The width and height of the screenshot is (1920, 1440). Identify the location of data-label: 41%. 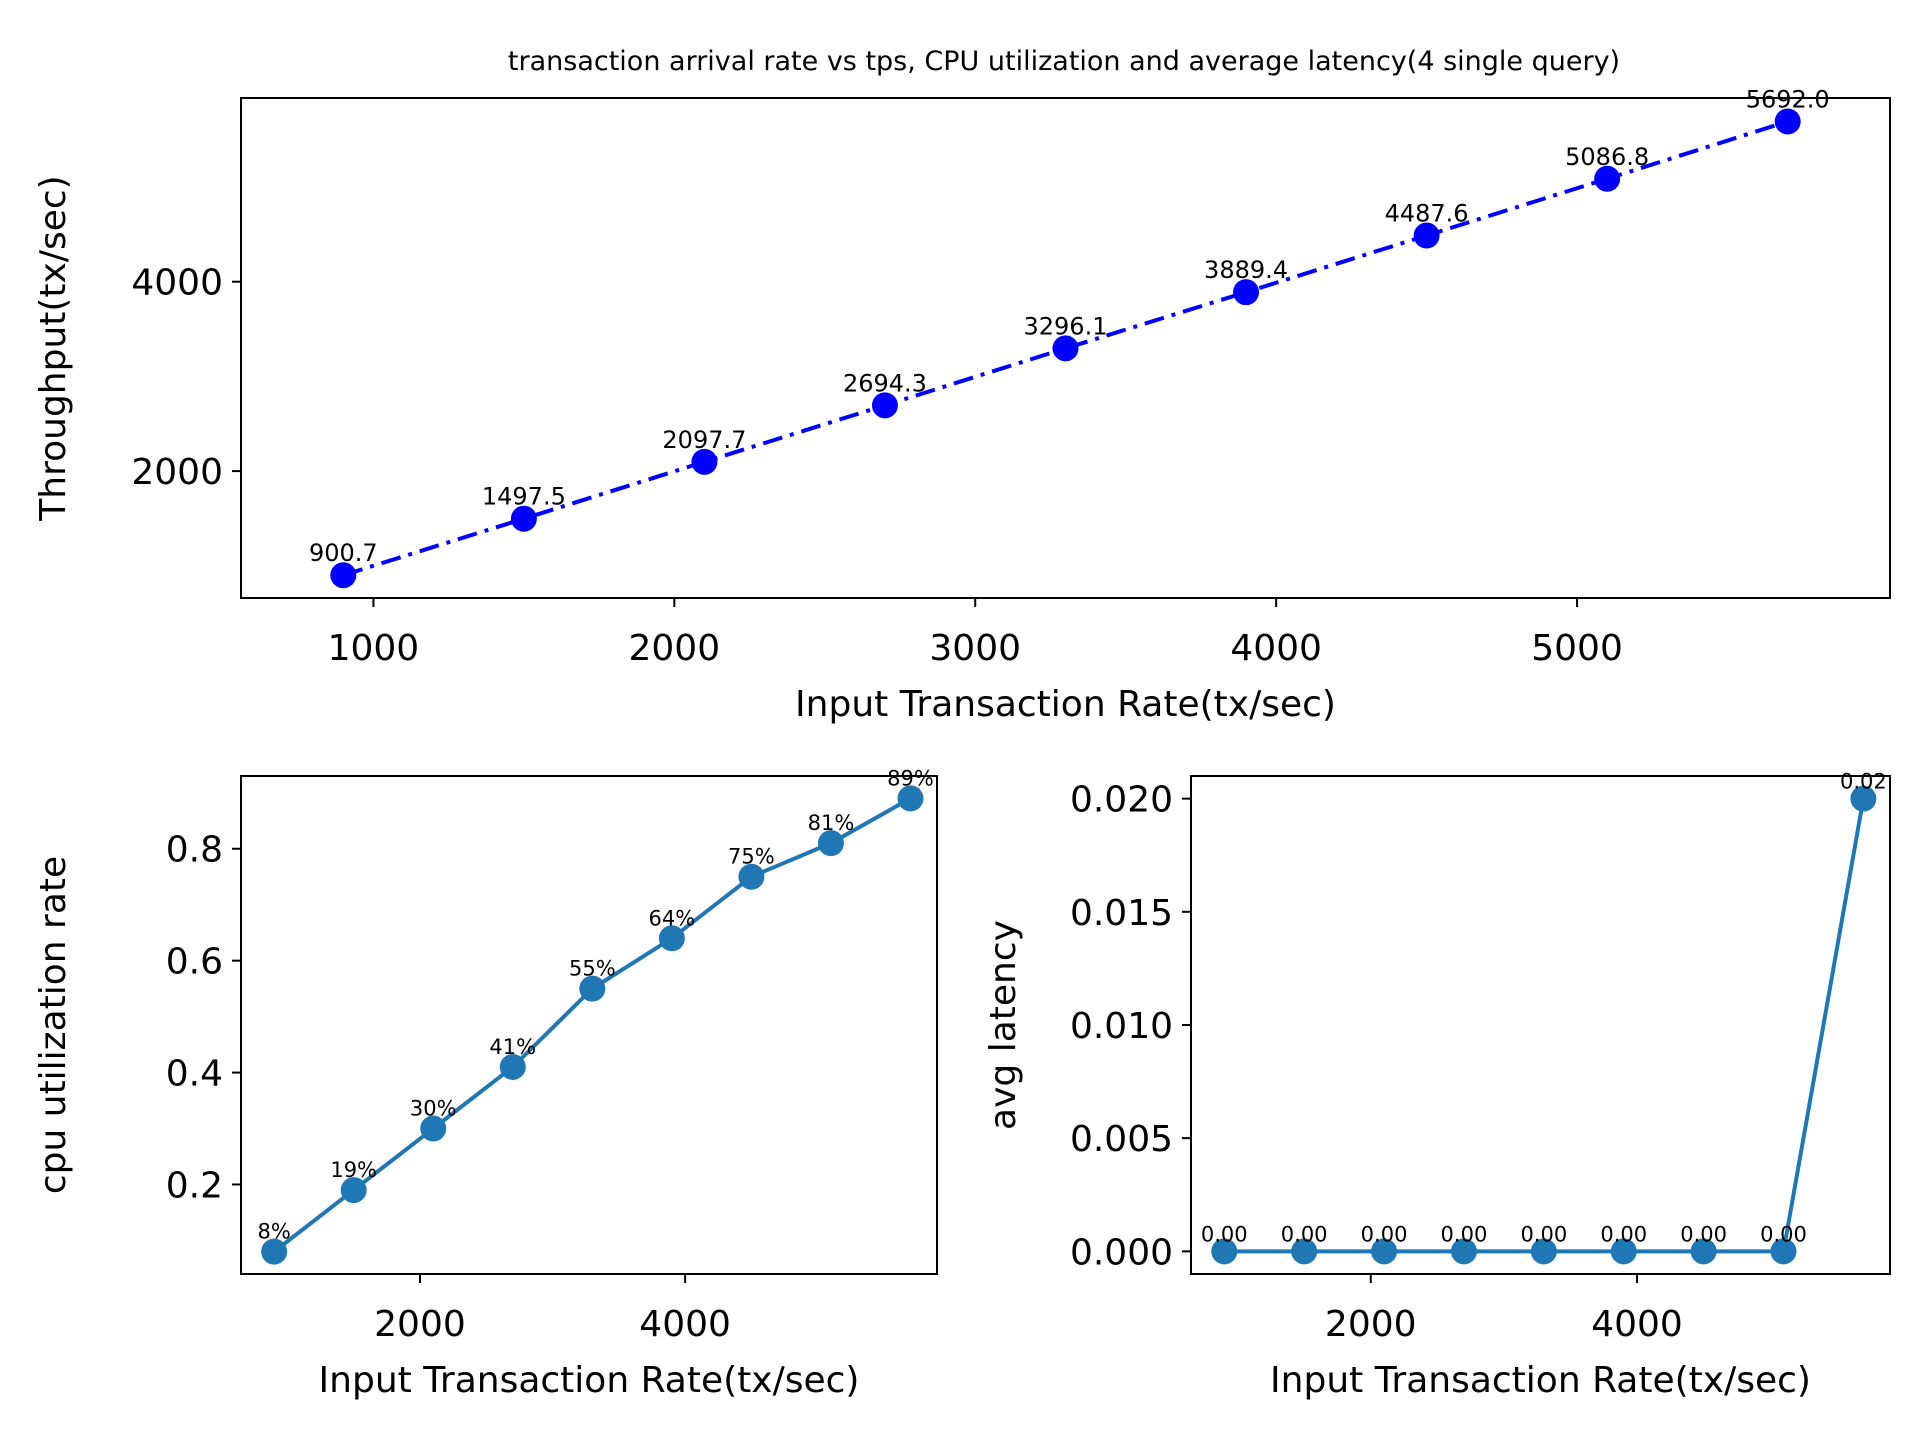
(512, 1047).